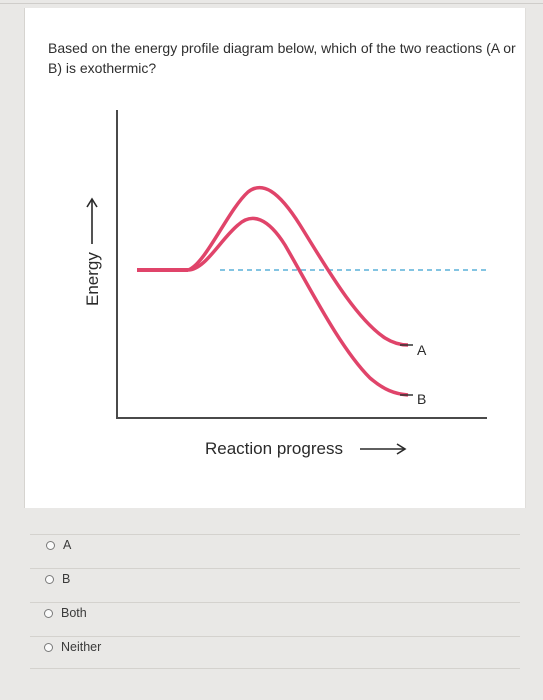 This screenshot has height=700, width=543. Describe the element at coordinates (298, 266) in the screenshot. I see `curve-a` at that location.